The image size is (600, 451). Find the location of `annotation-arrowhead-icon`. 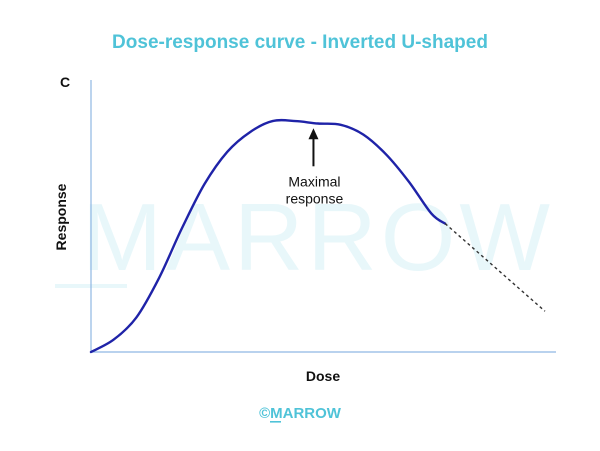

annotation-arrowhead-icon is located at coordinates (313, 134).